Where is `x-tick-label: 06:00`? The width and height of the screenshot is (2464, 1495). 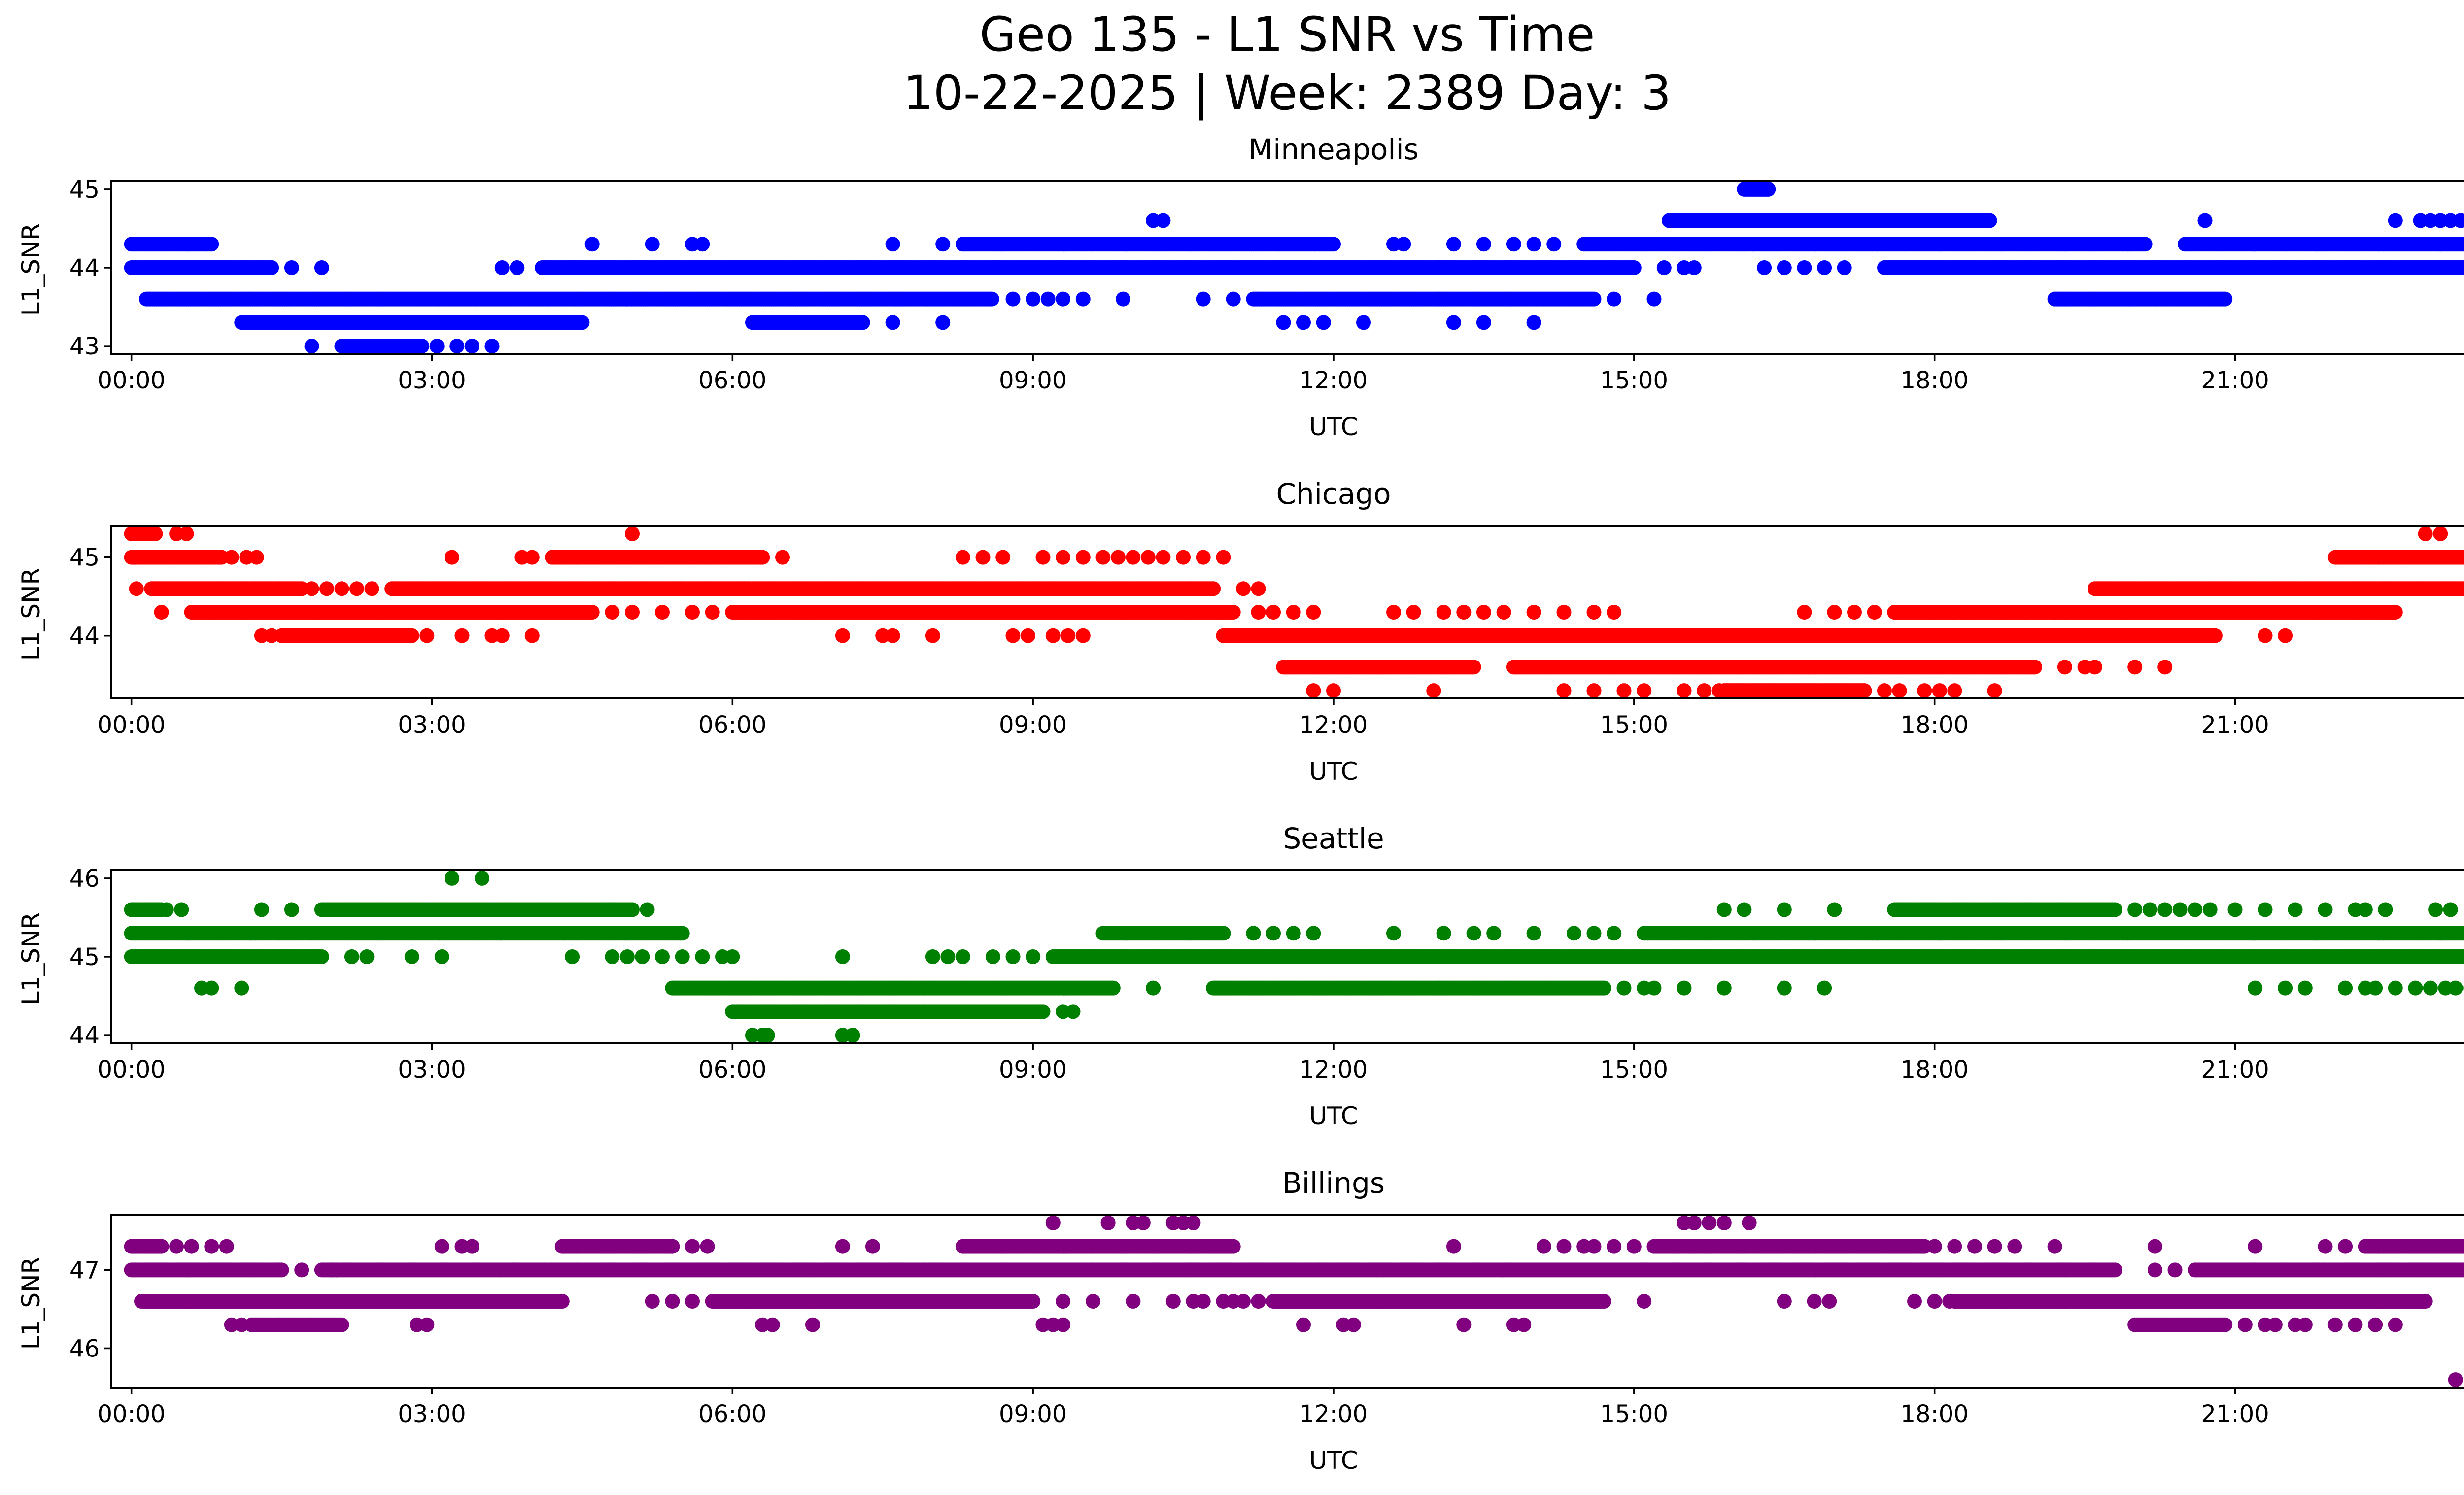 x-tick-label: 06:00 is located at coordinates (732, 380).